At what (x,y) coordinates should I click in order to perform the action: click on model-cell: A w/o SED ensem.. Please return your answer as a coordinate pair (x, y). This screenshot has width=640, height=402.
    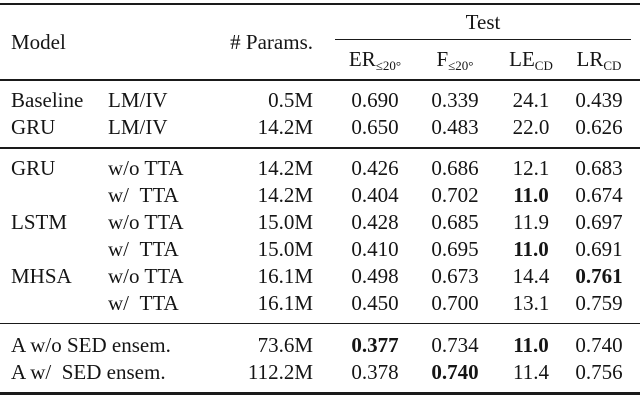
    Looking at the image, I should click on (91, 345).